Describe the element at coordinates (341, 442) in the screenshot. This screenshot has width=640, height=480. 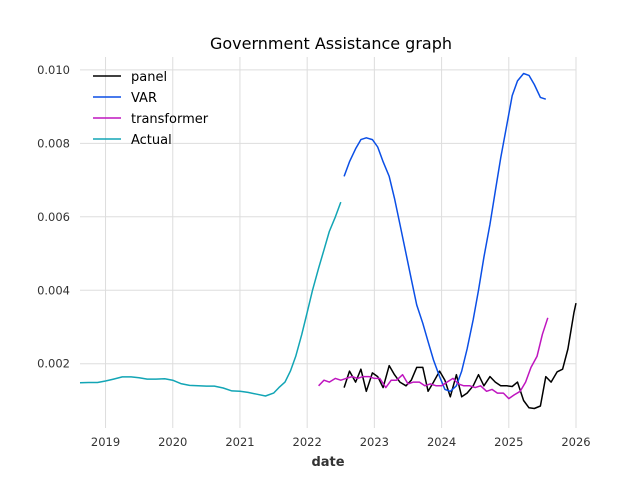
I see `x-axis-ticks: 2019 2020 2021 2022 2023 2024 2025 2026` at that location.